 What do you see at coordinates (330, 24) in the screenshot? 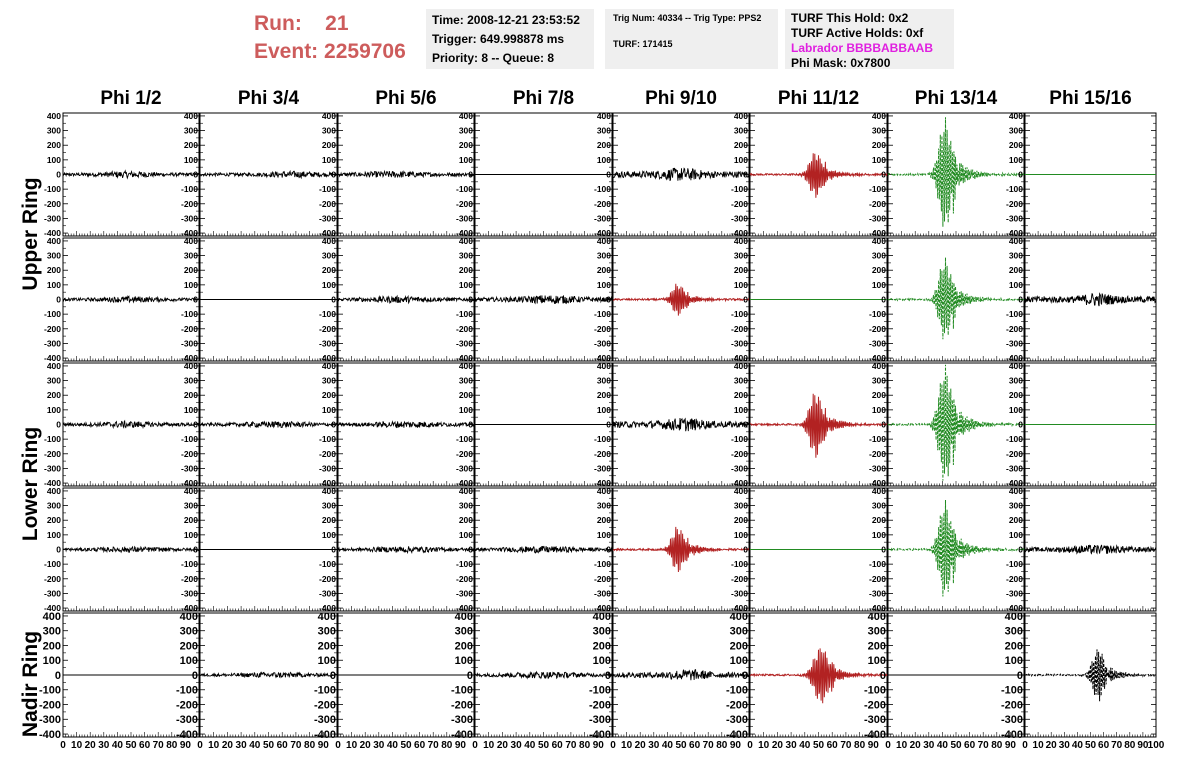
I see `run-row: Run: 21` at bounding box center [330, 24].